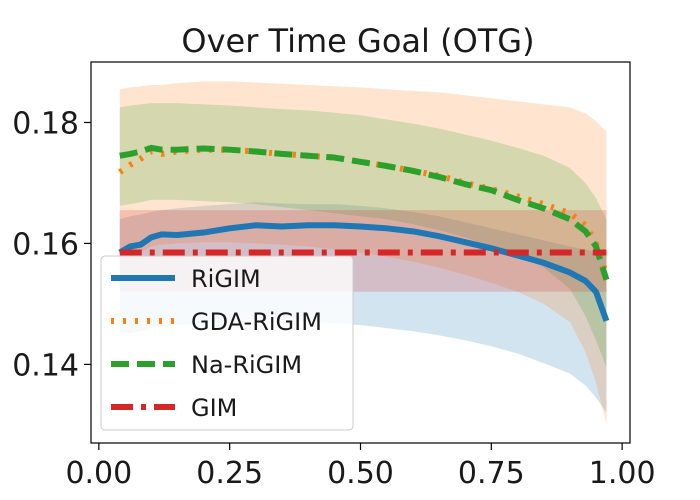  What do you see at coordinates (98, 473) in the screenshot?
I see `x-tick-label: 0.00` at bounding box center [98, 473].